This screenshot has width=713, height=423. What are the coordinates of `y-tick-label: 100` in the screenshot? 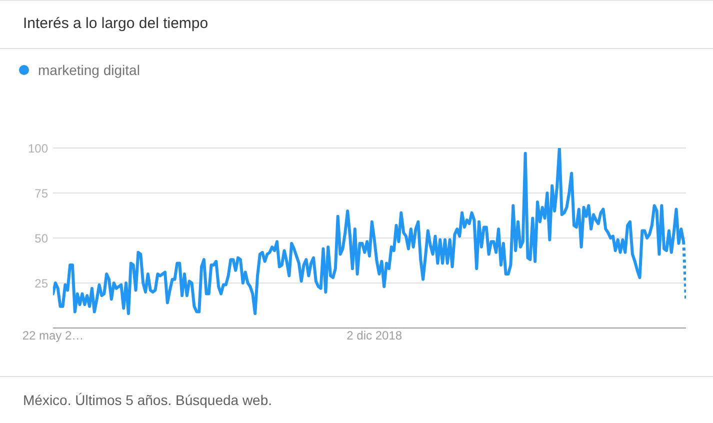 It's located at (38, 148).